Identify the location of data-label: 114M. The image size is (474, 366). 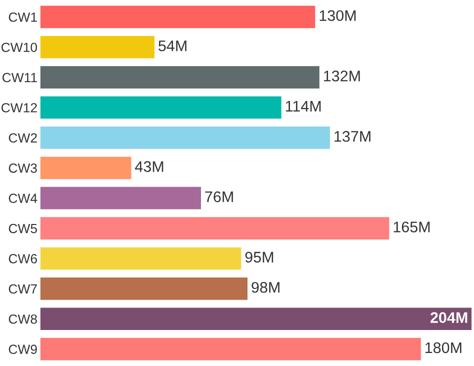
(303, 106).